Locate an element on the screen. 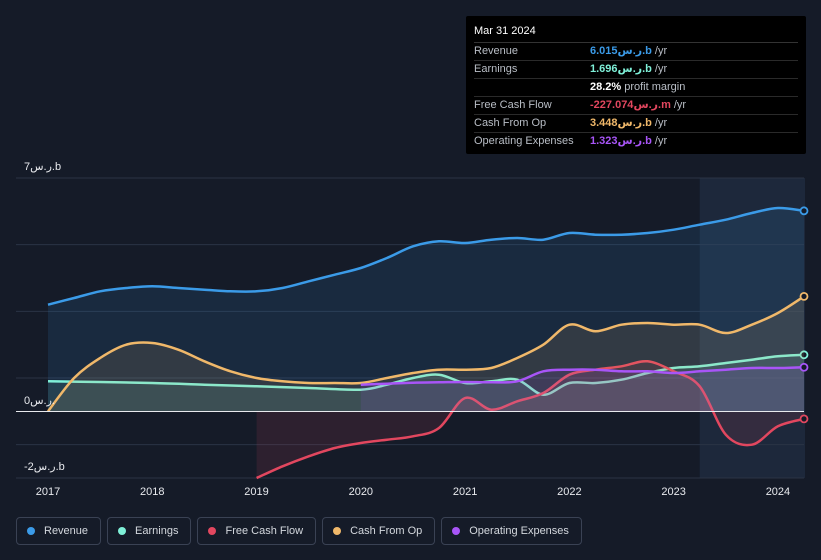  y-axis-zero-label: 0ر.س. is located at coordinates (39, 401).